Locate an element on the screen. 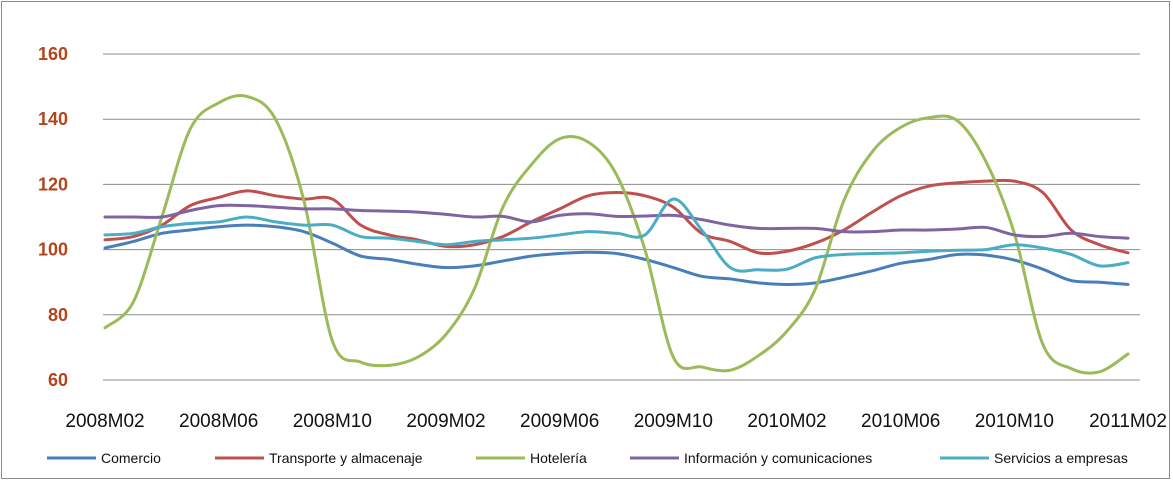 The width and height of the screenshot is (1173, 483). legend-item: Transporte y almacenaje is located at coordinates (319, 458).